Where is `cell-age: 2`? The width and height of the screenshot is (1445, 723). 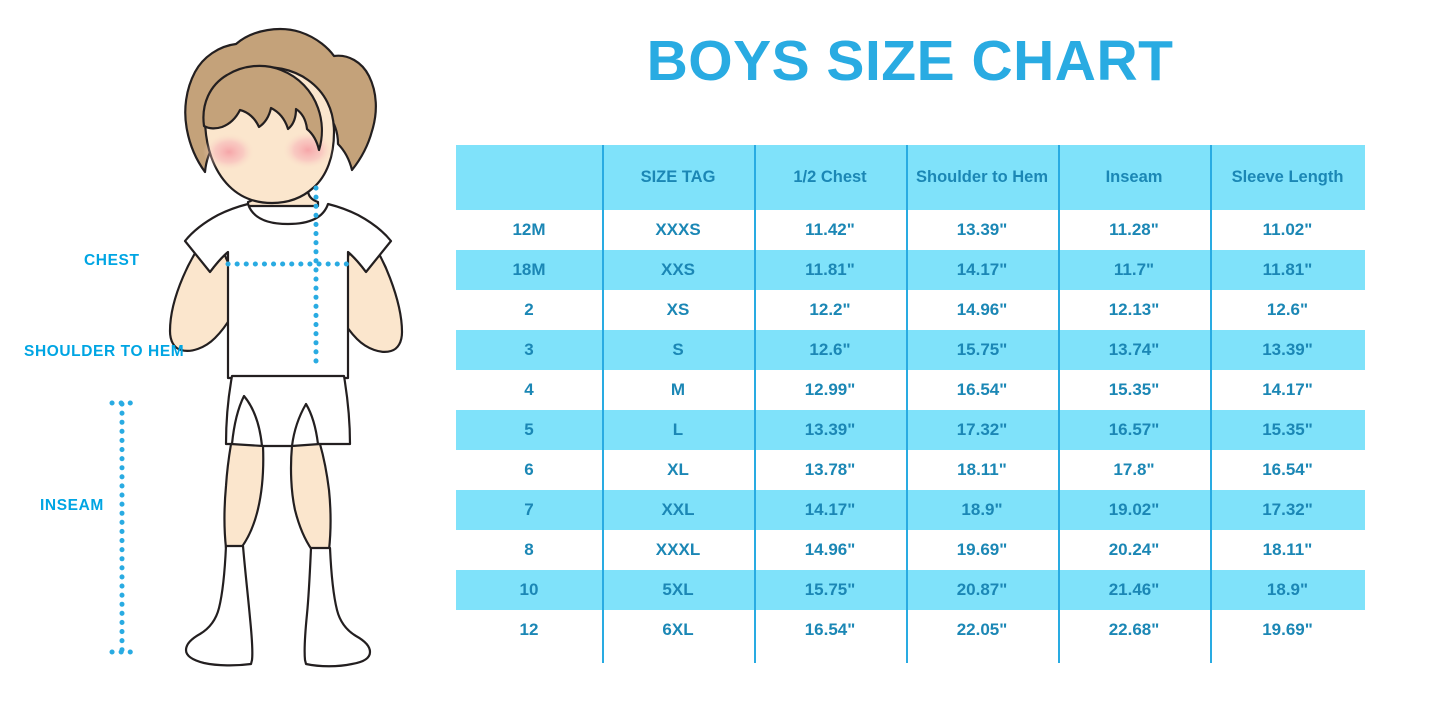
cell-age: 2 is located at coordinates (529, 310).